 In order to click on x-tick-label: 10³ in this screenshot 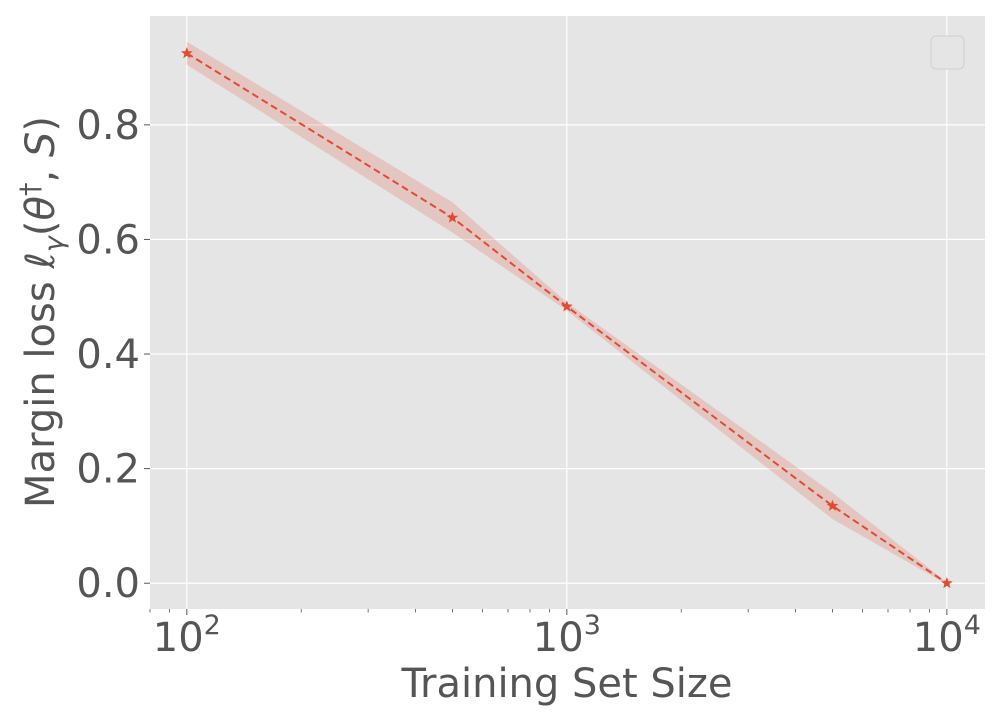, I will do `click(567, 635)`.